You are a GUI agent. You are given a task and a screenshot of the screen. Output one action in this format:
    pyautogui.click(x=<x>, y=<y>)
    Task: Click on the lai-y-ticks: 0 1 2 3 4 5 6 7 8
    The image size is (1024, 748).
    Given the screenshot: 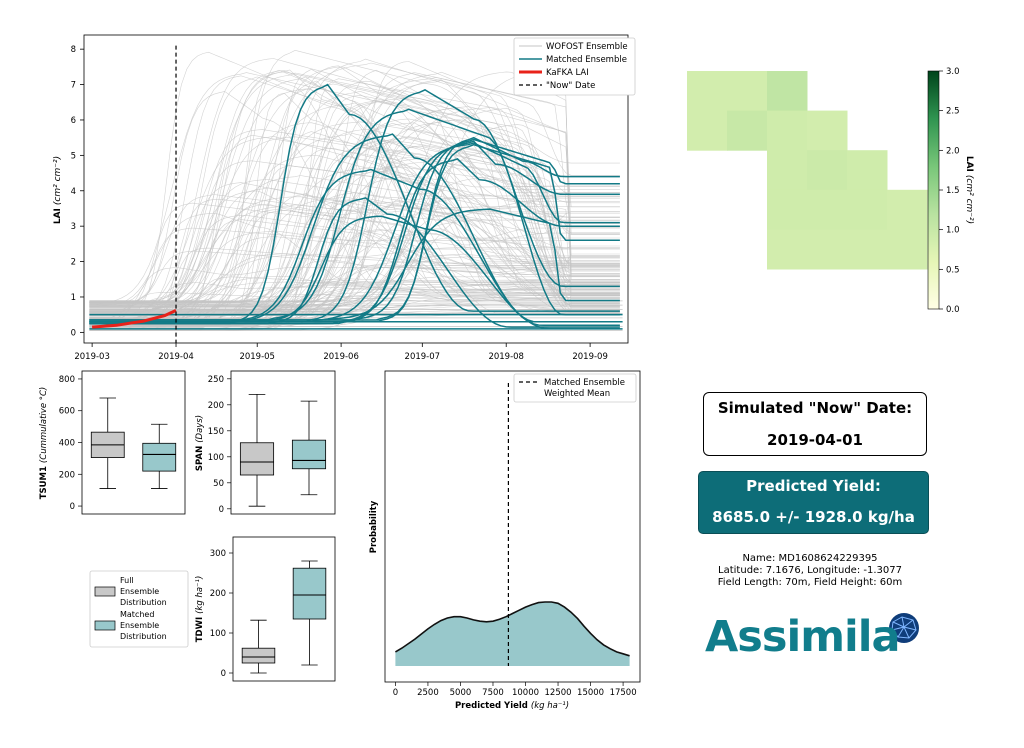 What is the action you would take?
    pyautogui.click(x=77, y=191)
    